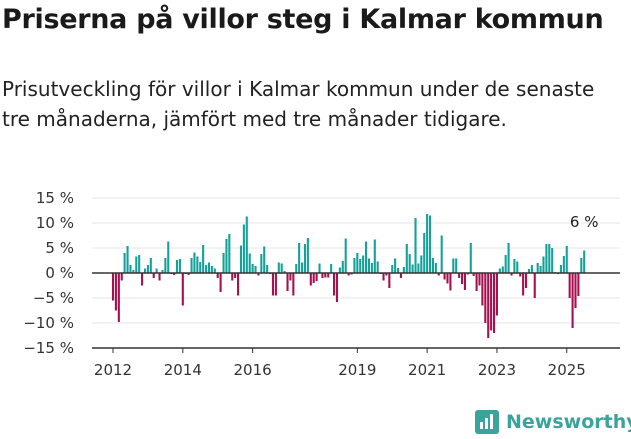 The width and height of the screenshot is (631, 439). What do you see at coordinates (113, 370) in the screenshot?
I see `x-tick-label: 2012` at bounding box center [113, 370].